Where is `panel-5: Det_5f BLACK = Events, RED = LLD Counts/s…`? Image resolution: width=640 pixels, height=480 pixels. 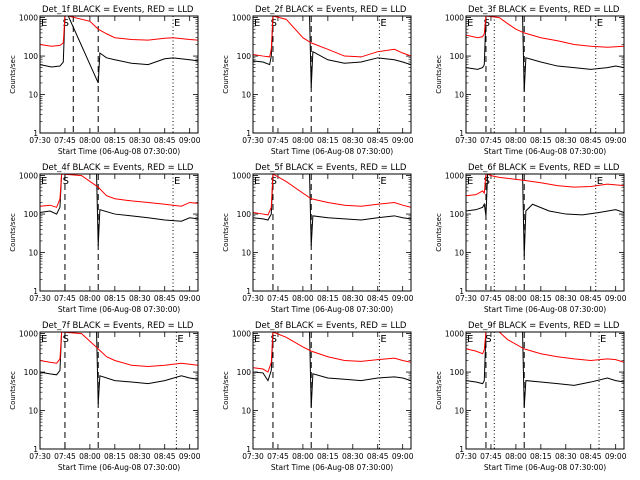
panel-5: Det_5f BLACK = Events, RED = LLD Counts/s… is located at coordinates (318, 238).